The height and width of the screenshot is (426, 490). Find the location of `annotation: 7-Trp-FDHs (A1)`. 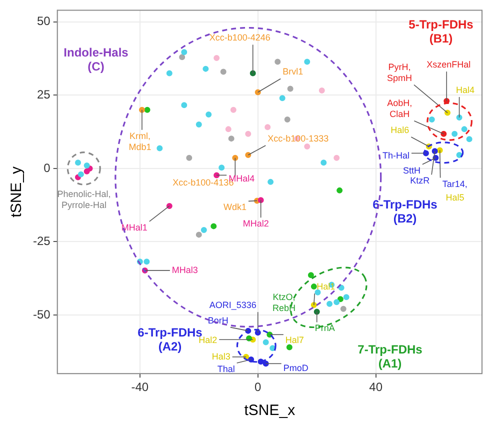

annotation: 7-Trp-FDHs (A1) is located at coordinates (390, 356).